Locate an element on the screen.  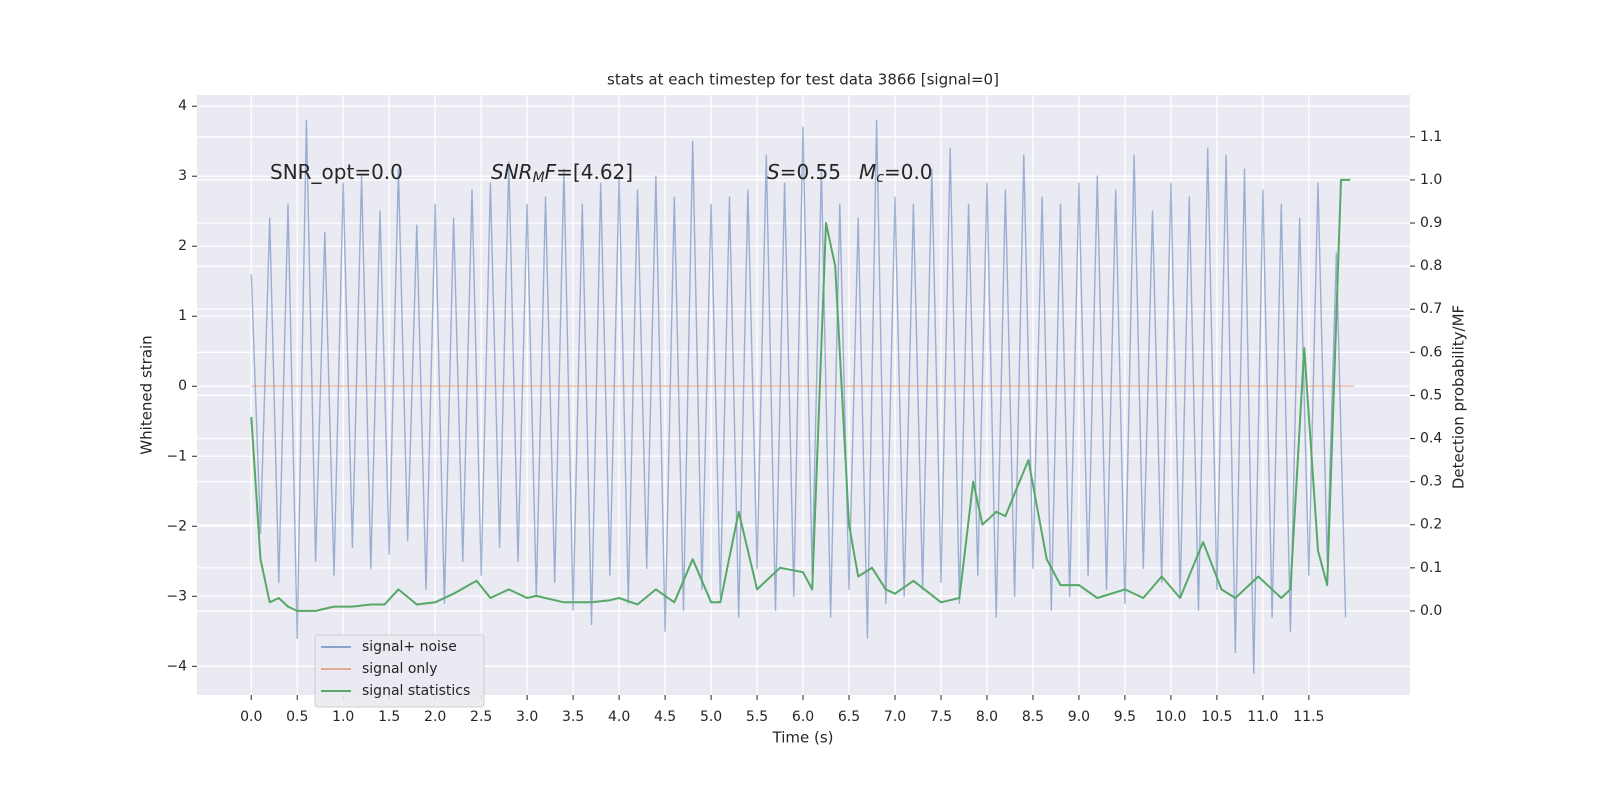
legend-label: signal only is located at coordinates (399, 669).